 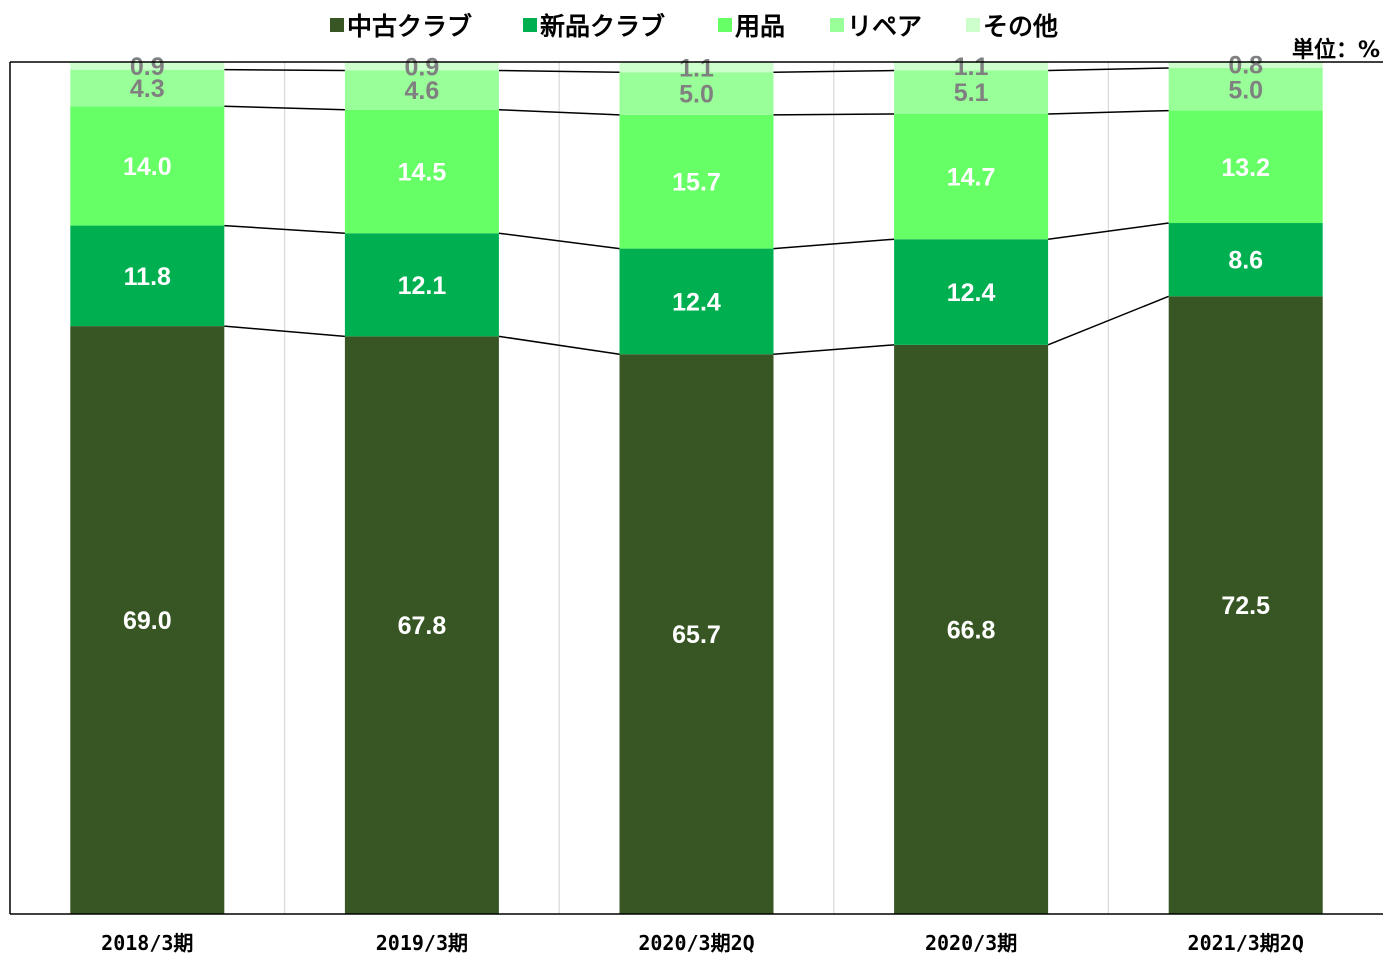 What do you see at coordinates (422, 943) in the screenshot?
I see `tick-label: 2019/3期` at bounding box center [422, 943].